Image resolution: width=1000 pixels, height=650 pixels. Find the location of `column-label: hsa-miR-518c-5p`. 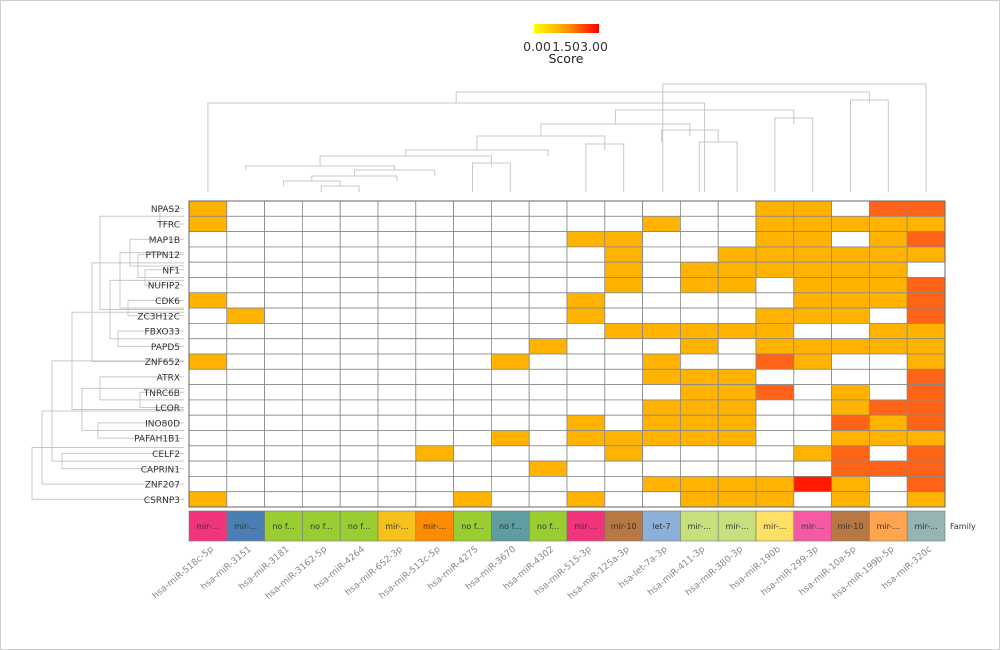

column-label: hsa-miR-518c-5p is located at coordinates (183, 572).